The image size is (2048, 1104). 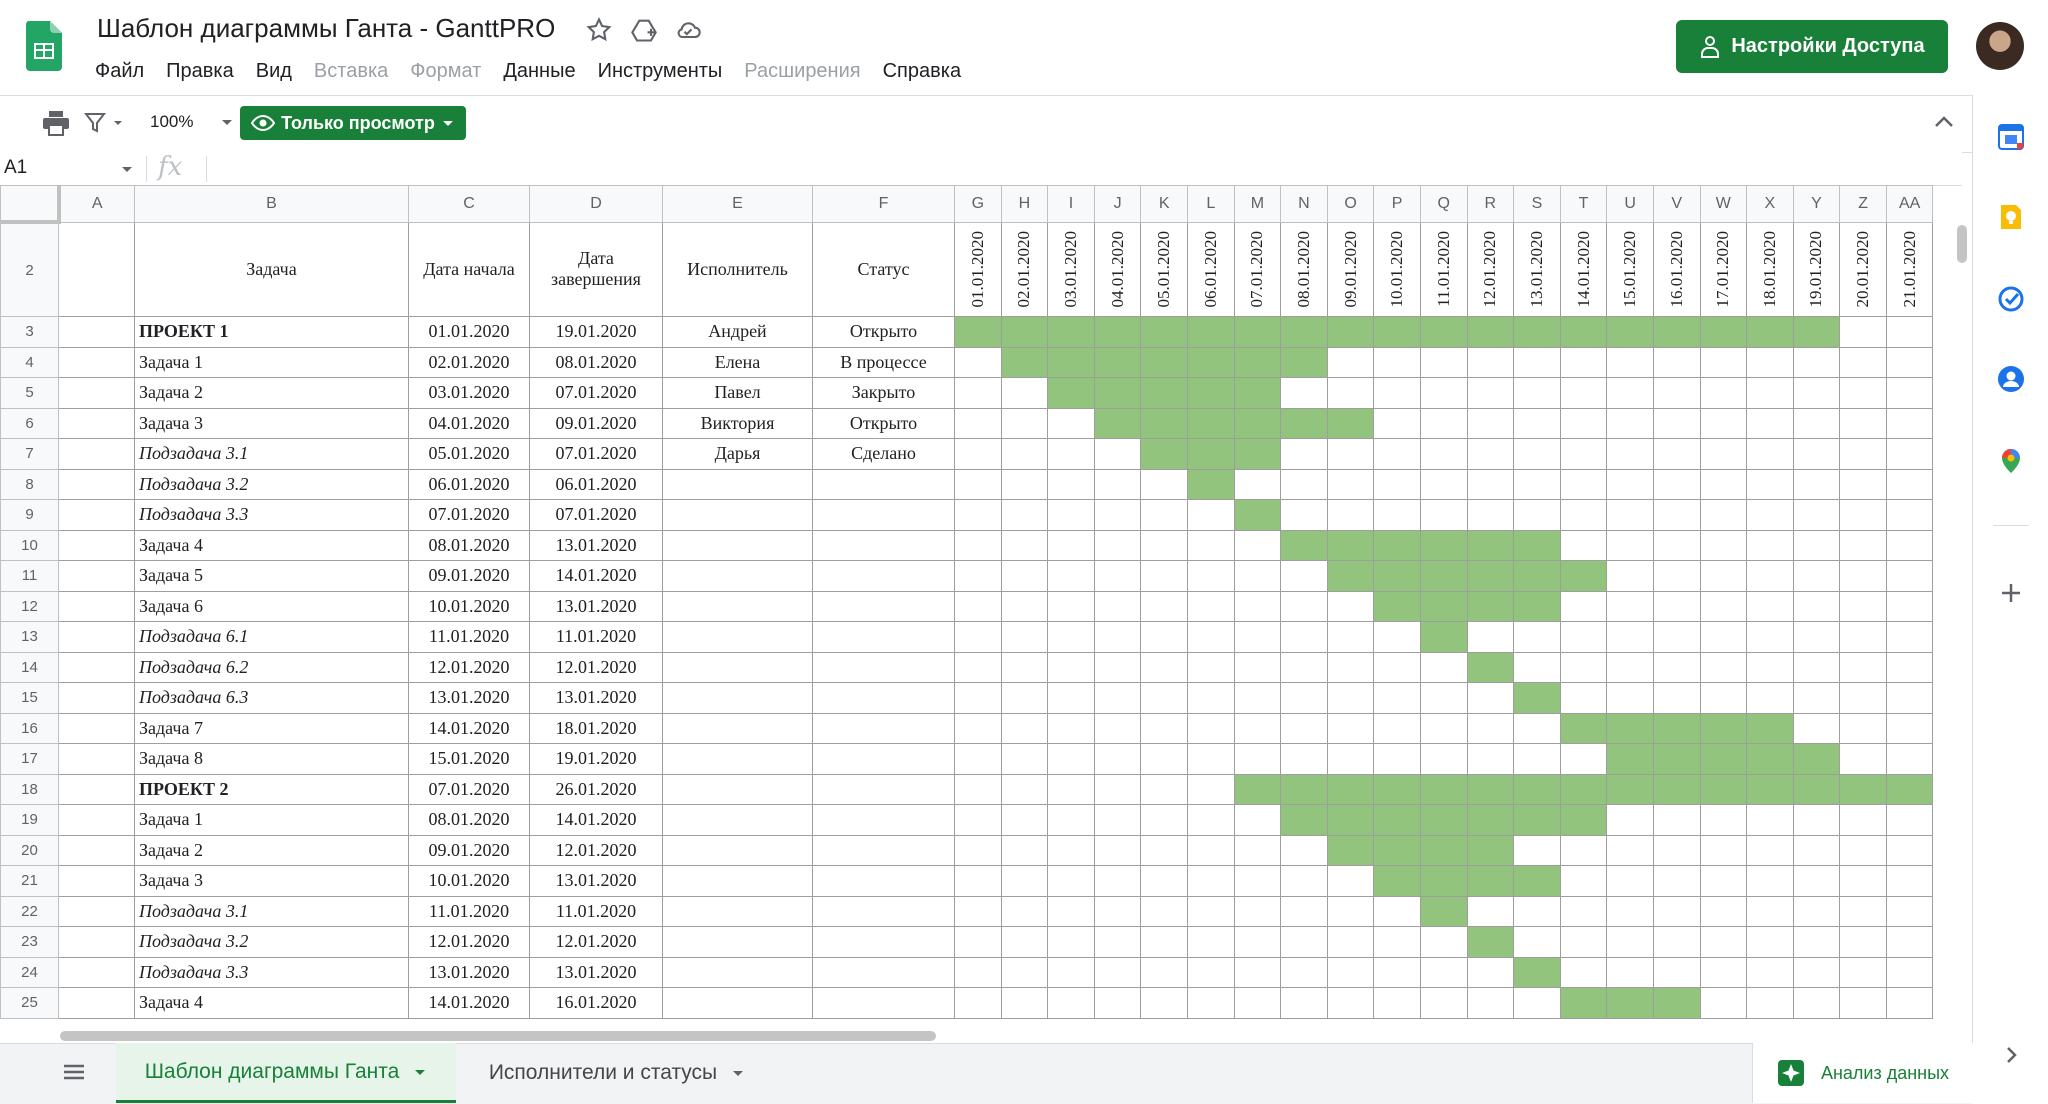 What do you see at coordinates (30, 204) in the screenshot?
I see `select-all-corner` at bounding box center [30, 204].